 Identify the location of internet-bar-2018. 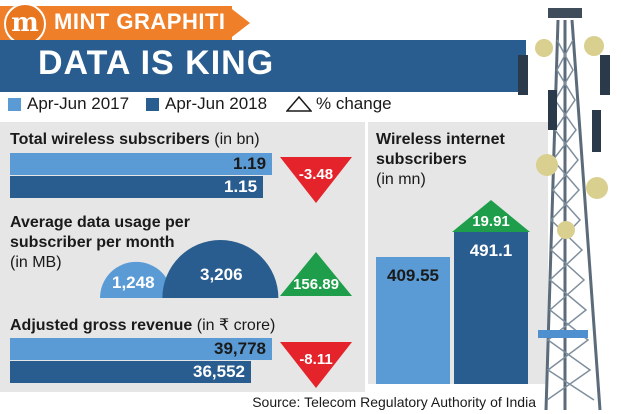
(491, 308).